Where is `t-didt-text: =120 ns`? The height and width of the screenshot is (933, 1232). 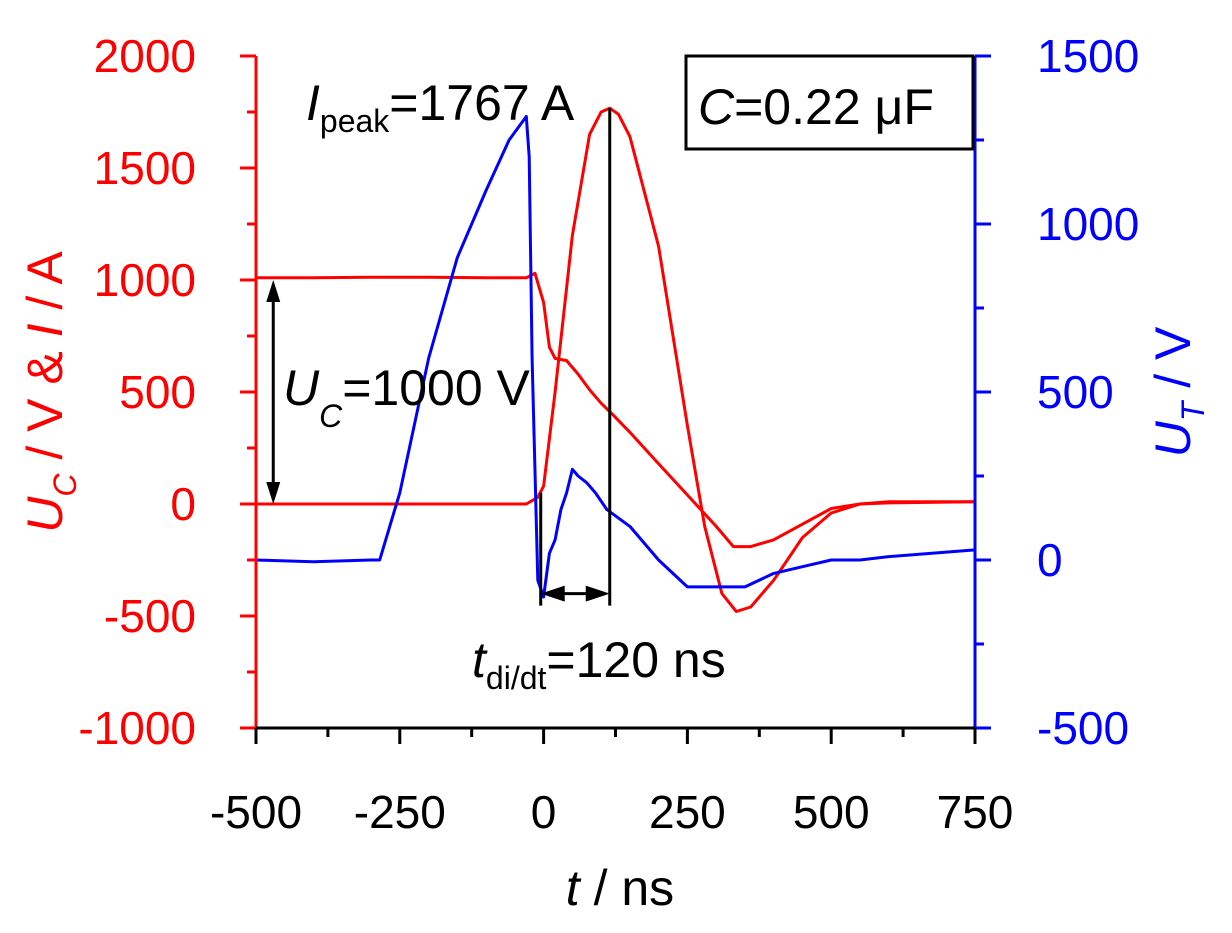 t-didt-text: =120 ns is located at coordinates (635, 660).